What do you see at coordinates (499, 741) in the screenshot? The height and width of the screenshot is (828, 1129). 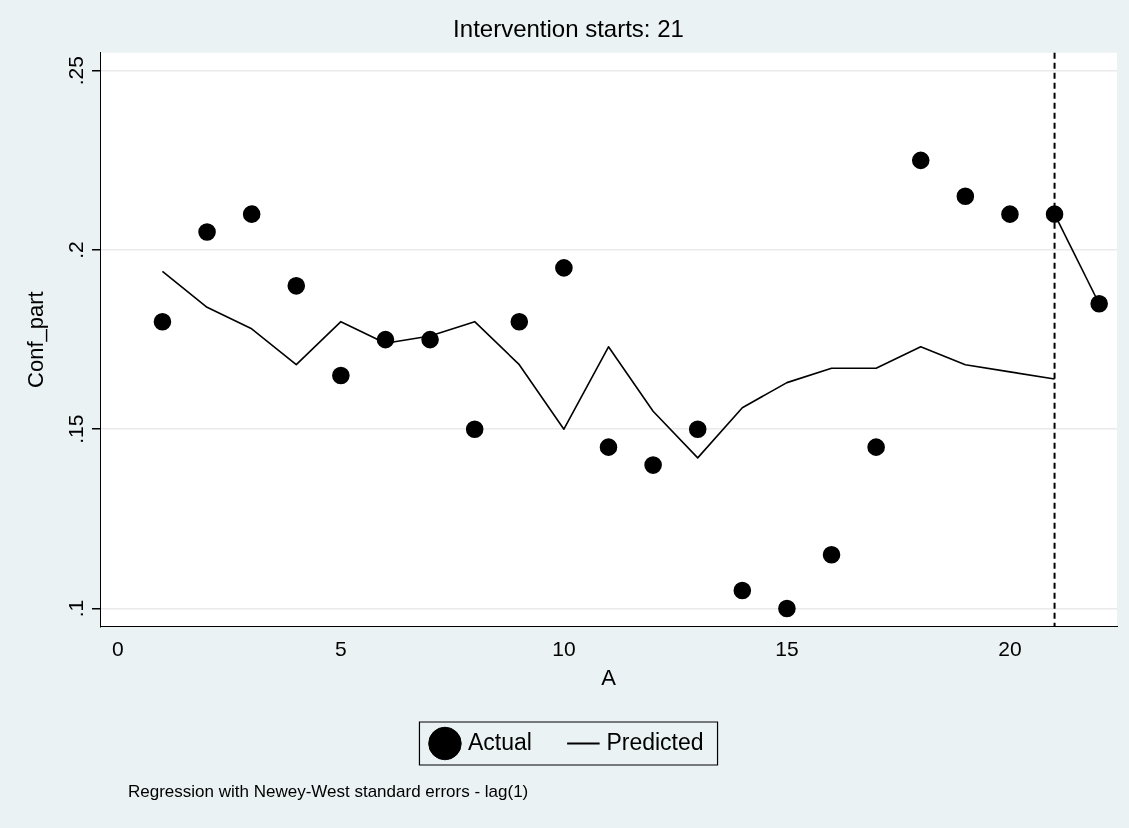 I see `legend-label: Actual` at bounding box center [499, 741].